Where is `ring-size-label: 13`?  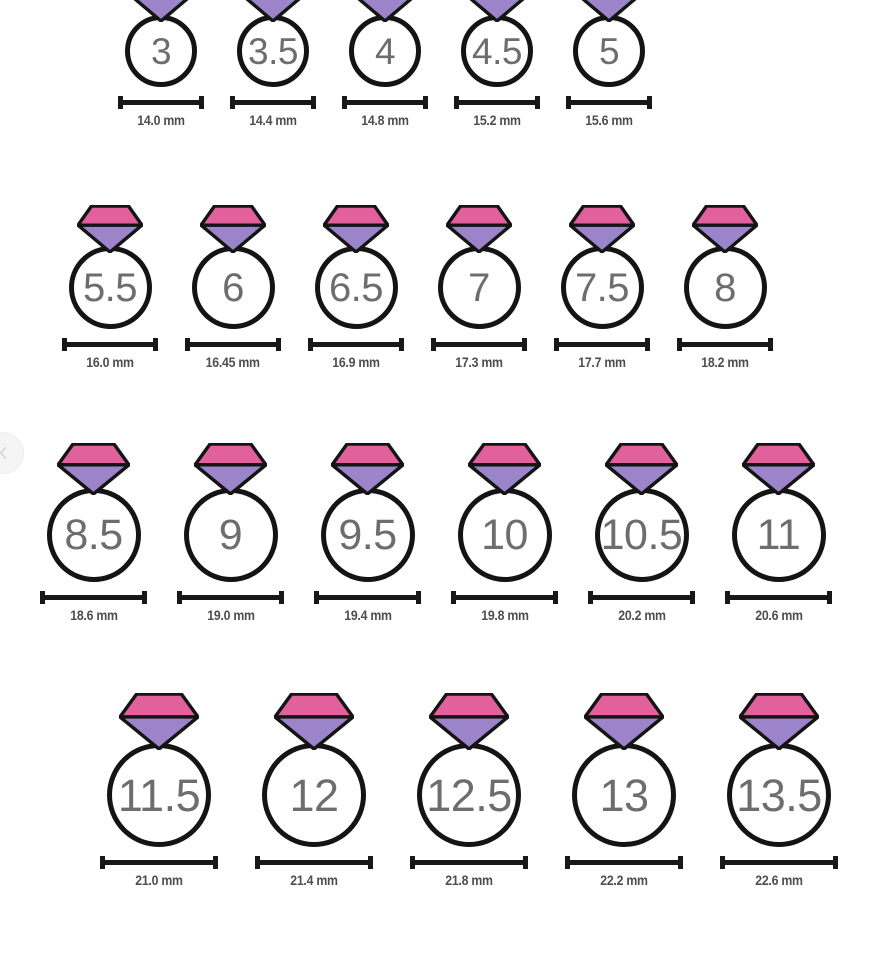
ring-size-label: 13 is located at coordinates (624, 795).